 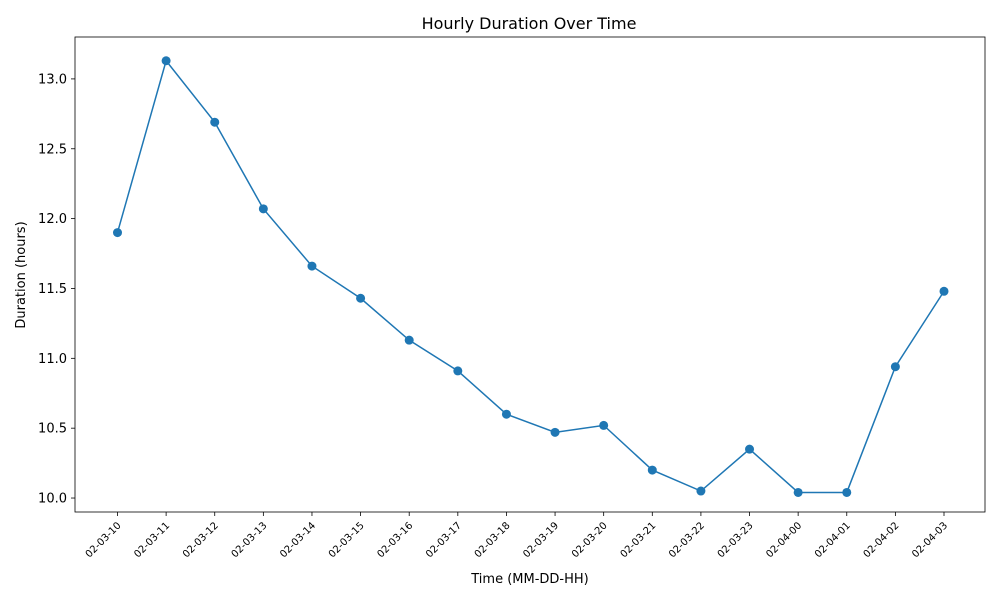 What do you see at coordinates (52, 149) in the screenshot?
I see `y-tick-label: 12.5` at bounding box center [52, 149].